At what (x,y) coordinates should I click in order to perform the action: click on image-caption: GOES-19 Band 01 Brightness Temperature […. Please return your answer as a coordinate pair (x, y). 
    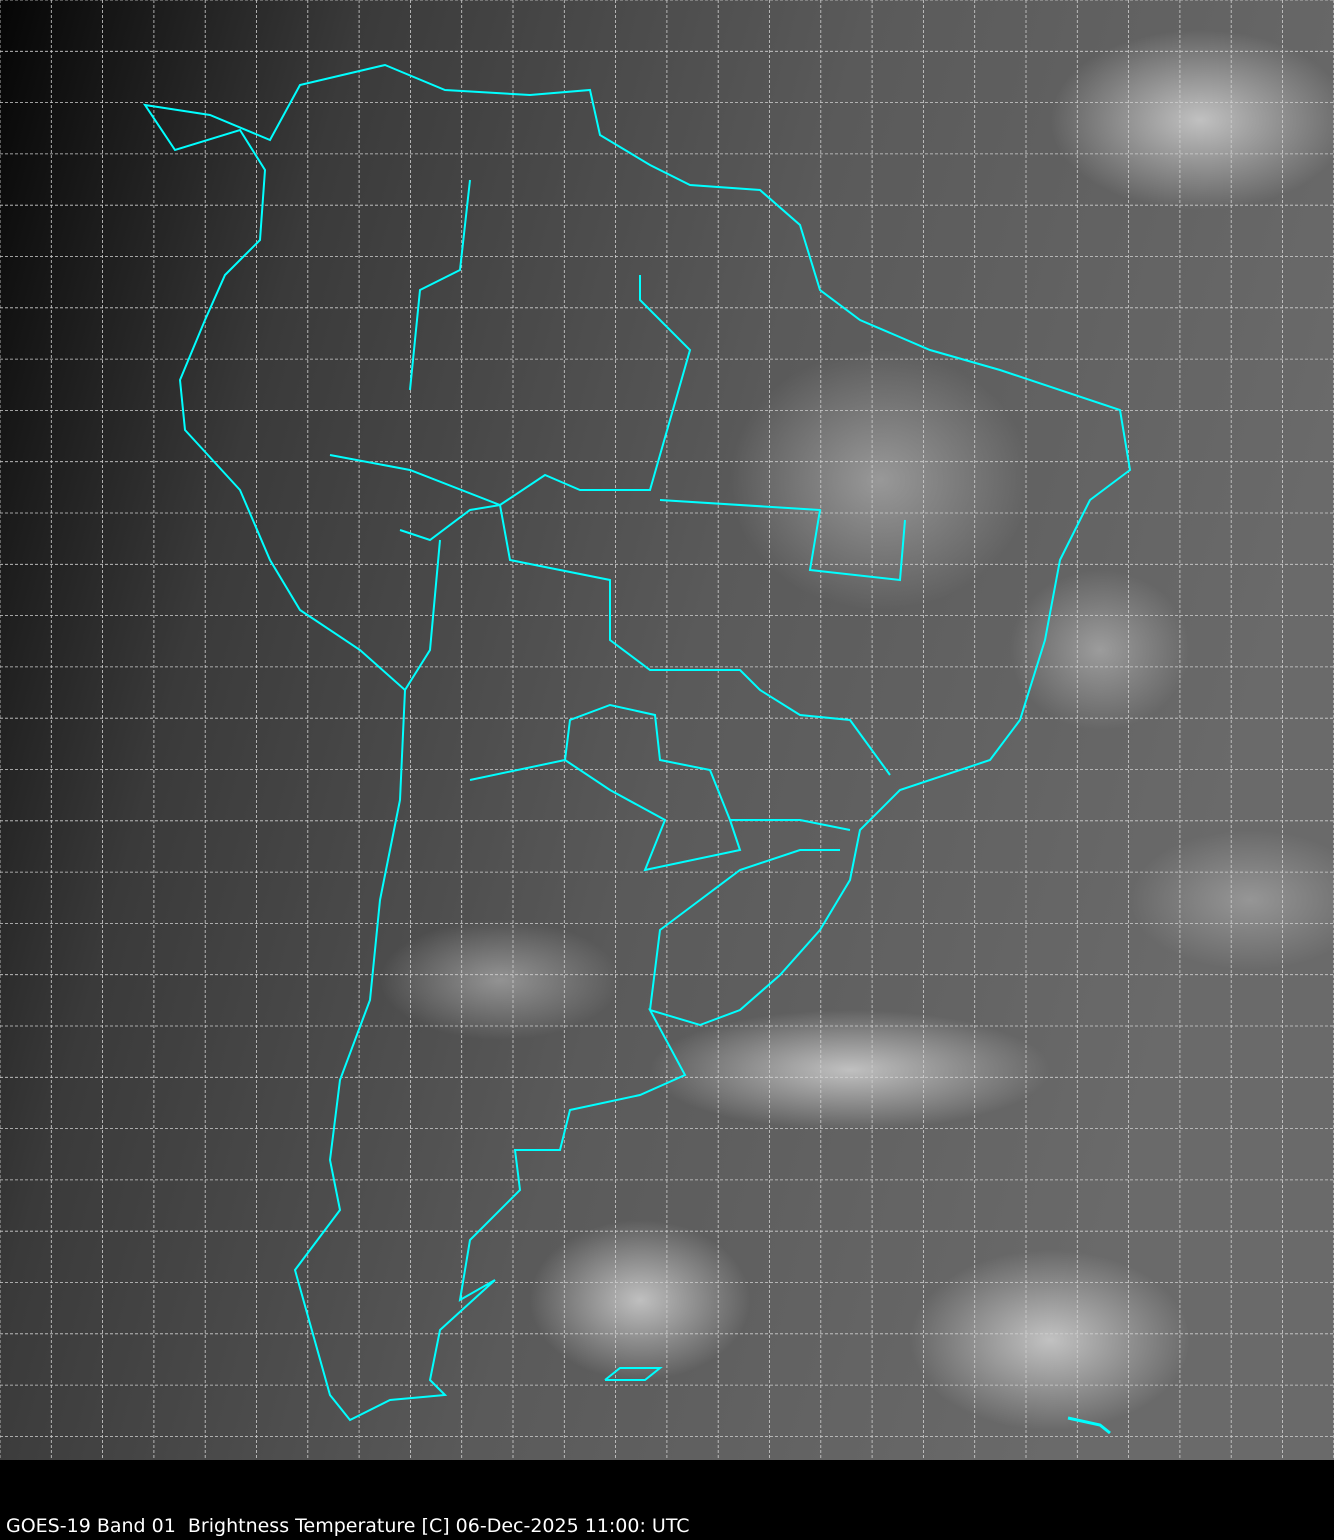
    Looking at the image, I should click on (348, 1526).